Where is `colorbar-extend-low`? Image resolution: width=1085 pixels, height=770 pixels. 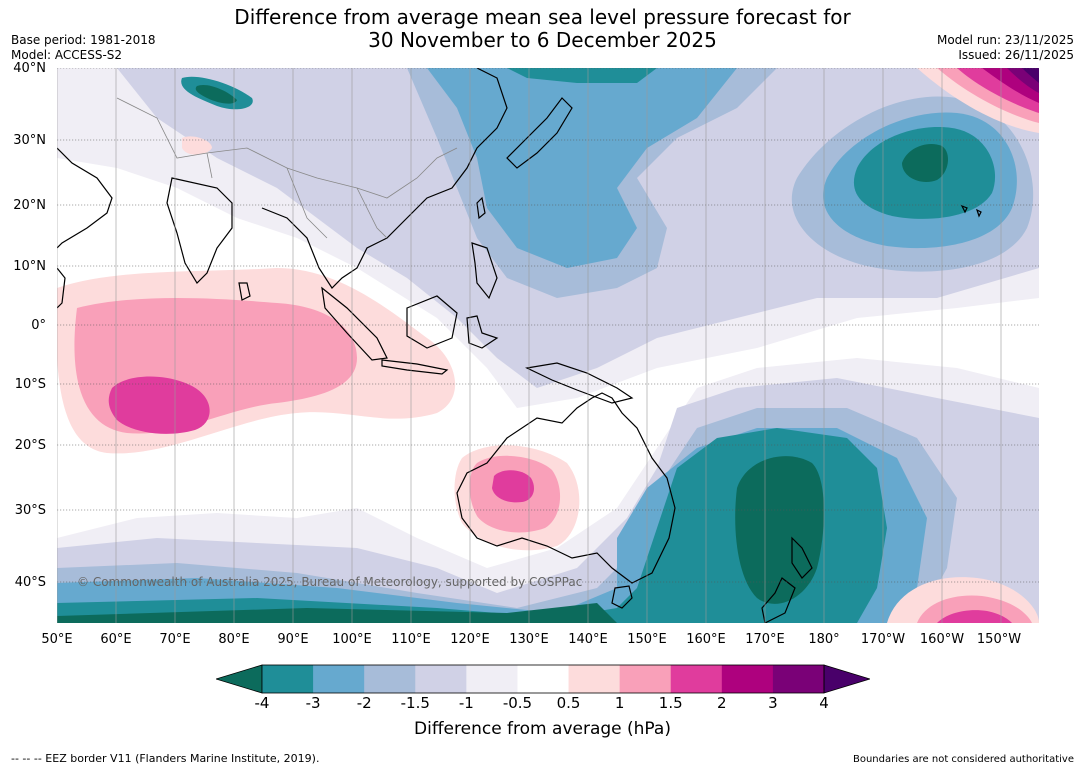 colorbar-extend-low is located at coordinates (239, 679).